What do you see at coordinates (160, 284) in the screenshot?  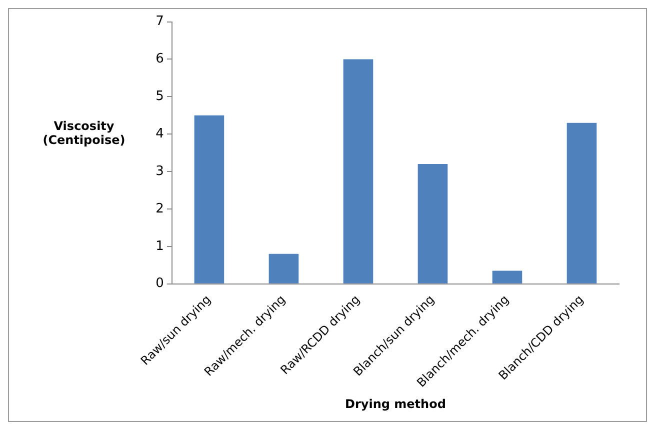 I see `y-tick-label: 0` at bounding box center [160, 284].